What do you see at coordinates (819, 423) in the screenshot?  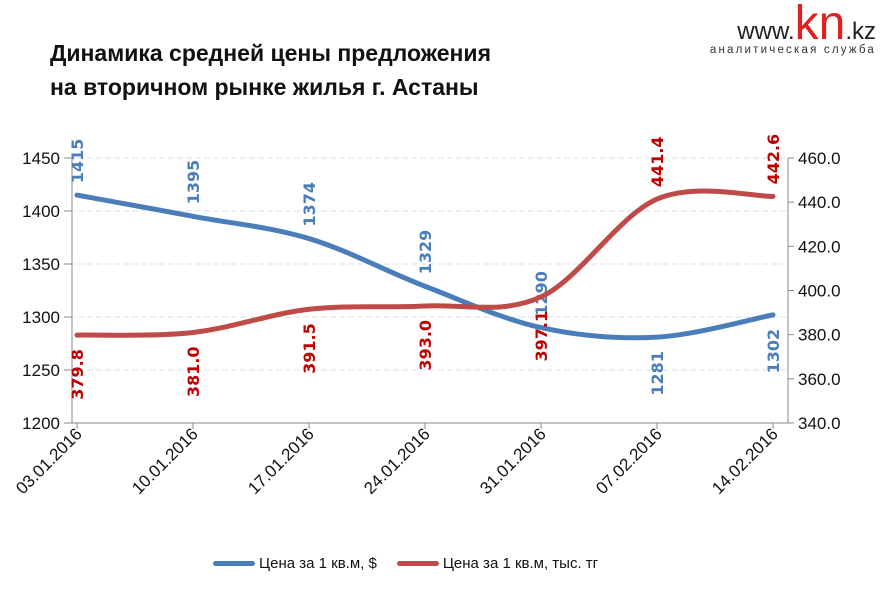 I see `right-tick-label: 340.0` at bounding box center [819, 423].